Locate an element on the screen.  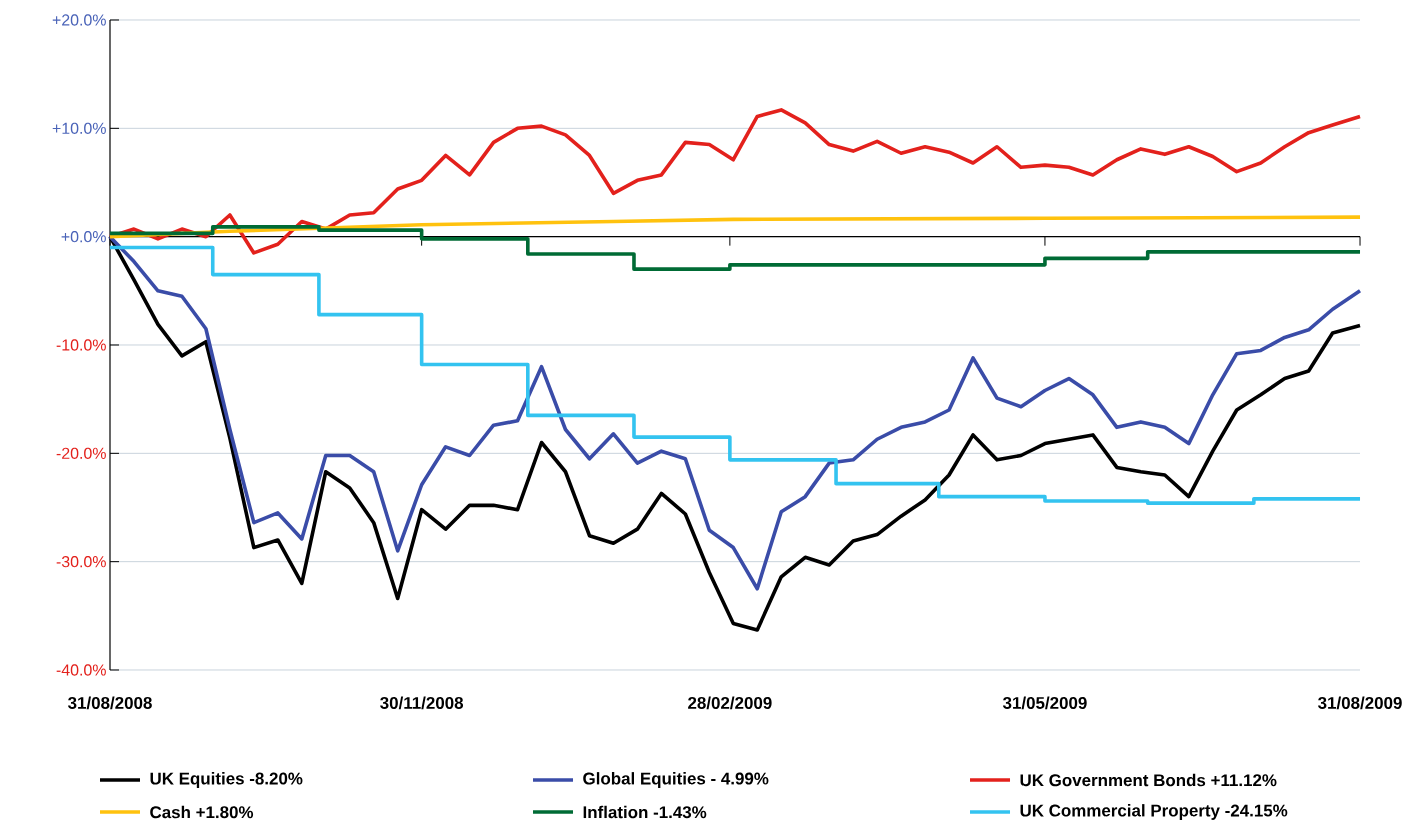
legend-label: UK Commercial Property -24.15% is located at coordinates (1154, 812).